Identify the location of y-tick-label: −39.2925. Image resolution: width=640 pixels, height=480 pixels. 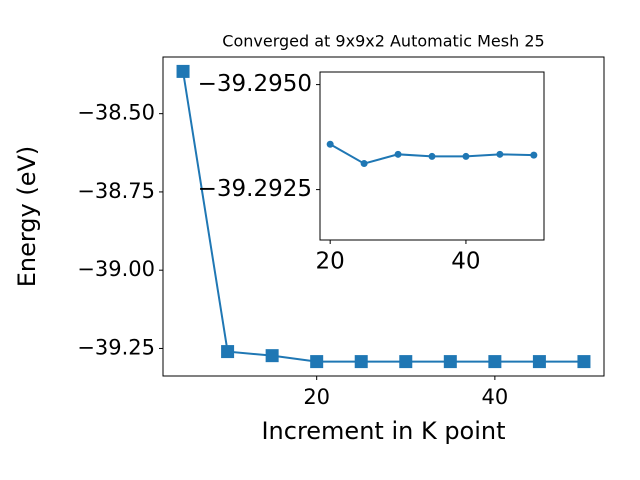
(255, 189).